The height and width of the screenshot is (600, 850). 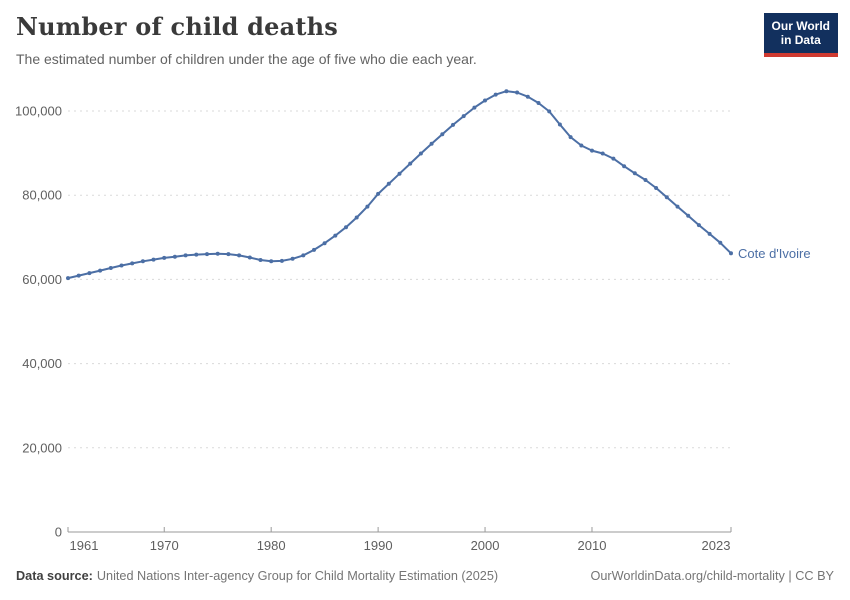 I want to click on y-axis-tick-label: 40,000, so click(x=42, y=363).